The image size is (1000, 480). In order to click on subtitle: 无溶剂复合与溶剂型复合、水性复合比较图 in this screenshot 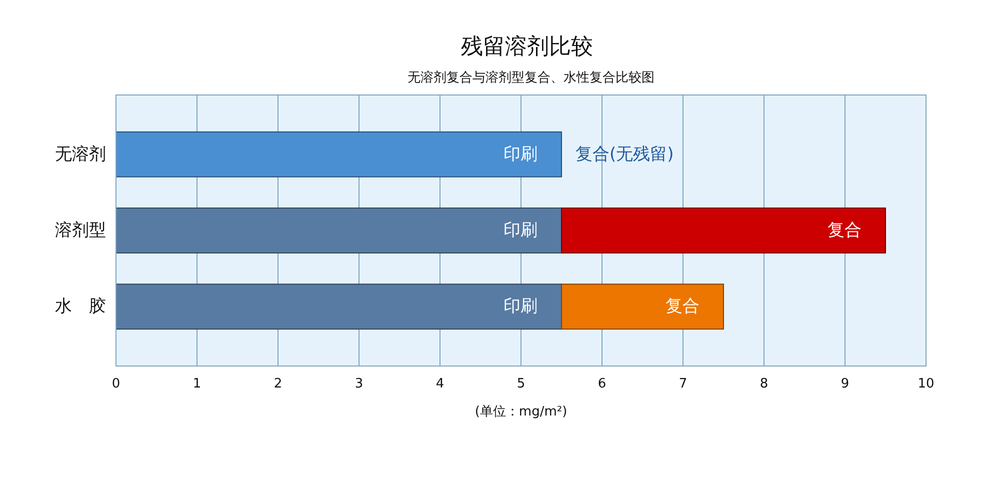, I will do `click(531, 78)`.